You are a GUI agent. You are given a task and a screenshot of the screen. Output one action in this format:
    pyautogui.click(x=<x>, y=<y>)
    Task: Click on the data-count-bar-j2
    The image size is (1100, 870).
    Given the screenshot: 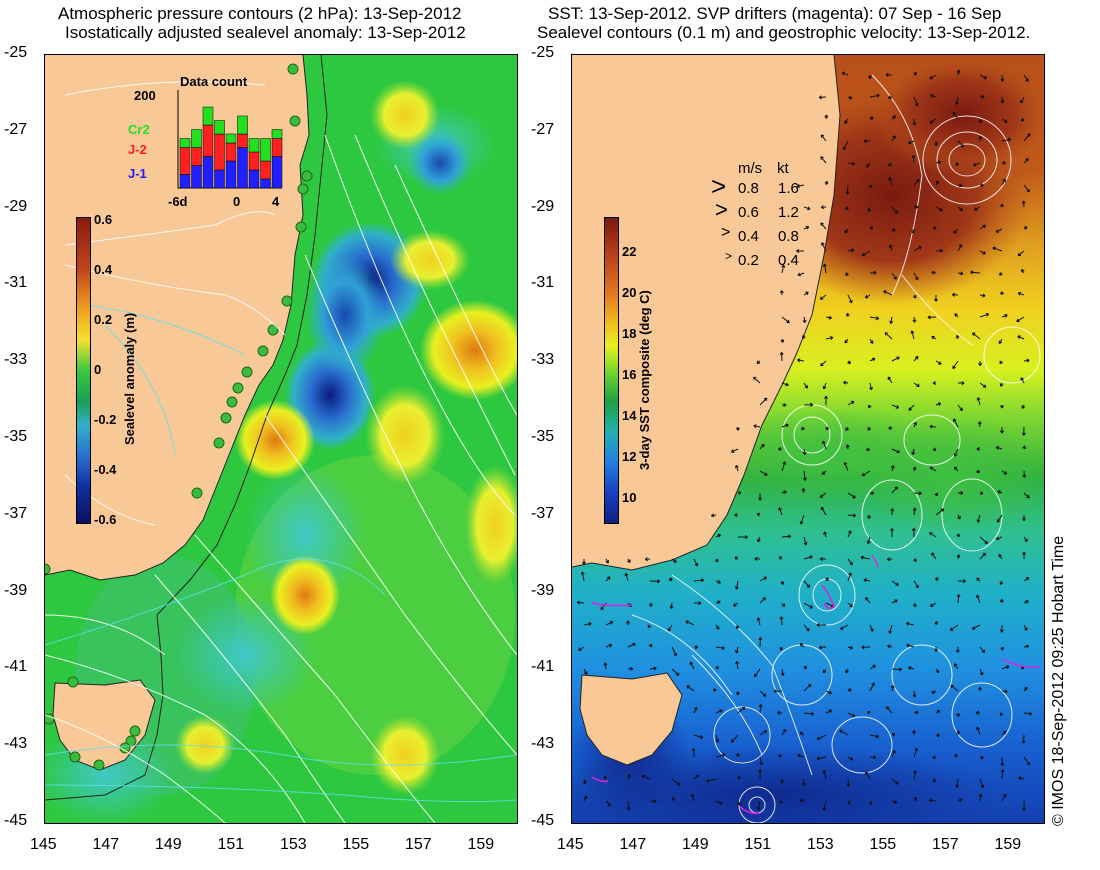 What is the action you would take?
    pyautogui.click(x=208, y=140)
    